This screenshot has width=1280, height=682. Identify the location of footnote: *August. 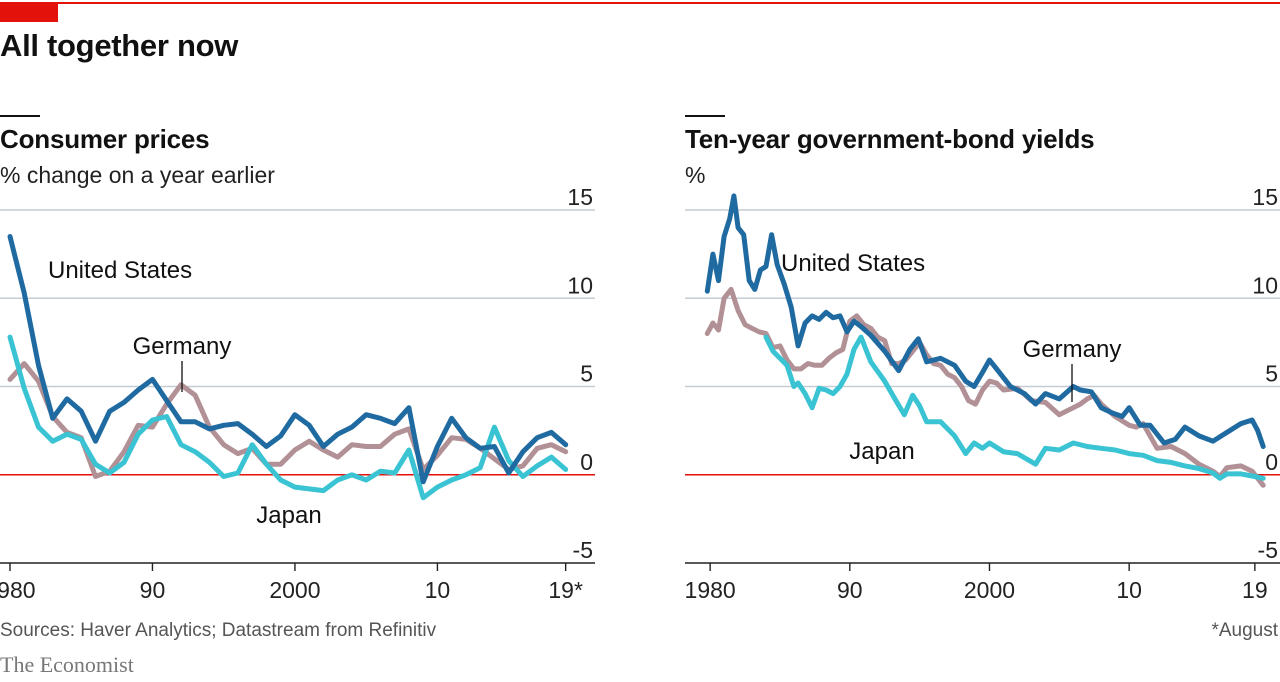
(1244, 630).